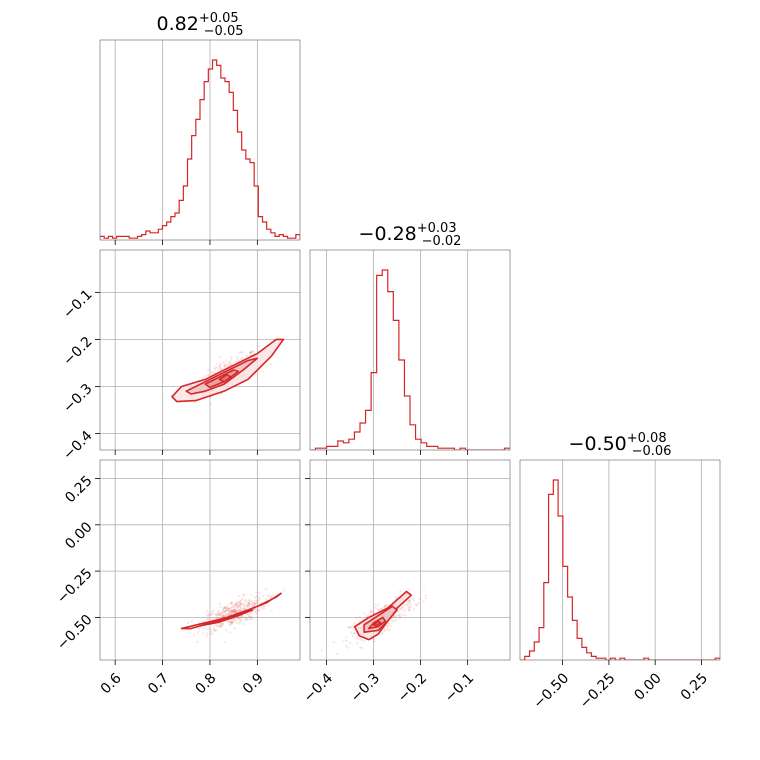 The width and height of the screenshot is (760, 760). I want to click on title-upper-err: +0.05, so click(219, 18).